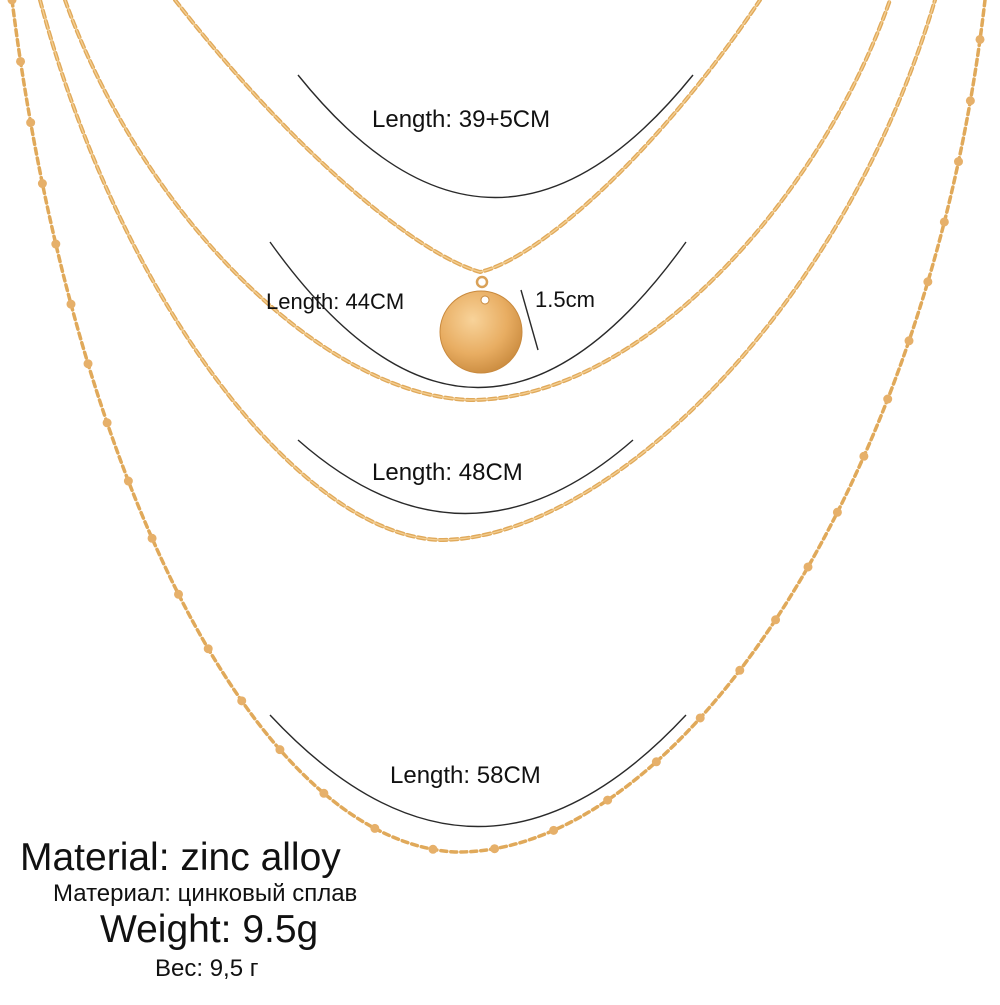 The height and width of the screenshot is (1005, 1000). Describe the element at coordinates (481, 324) in the screenshot. I see `pendant-disc` at that location.